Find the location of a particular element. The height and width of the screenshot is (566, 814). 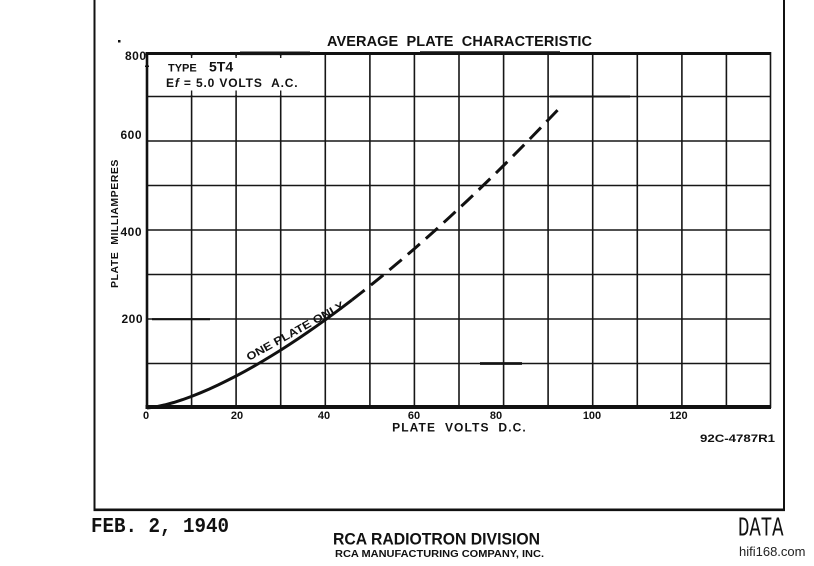

svg-text: PLATE MILLIAMPERES is located at coordinates (115, 223).